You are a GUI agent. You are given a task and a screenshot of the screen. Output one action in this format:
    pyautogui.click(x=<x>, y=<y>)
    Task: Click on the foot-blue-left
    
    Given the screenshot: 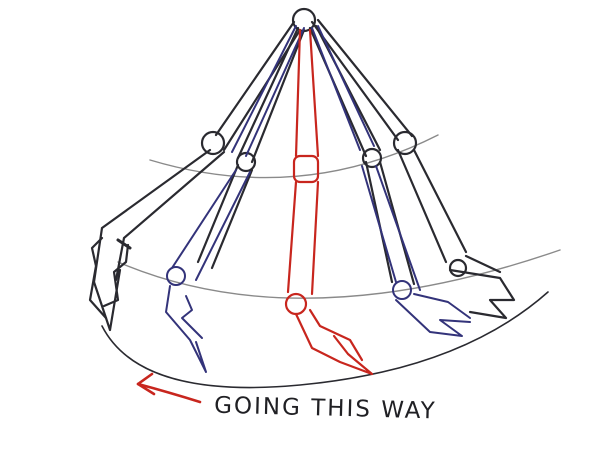 What is the action you would take?
    pyautogui.click(x=186, y=329)
    